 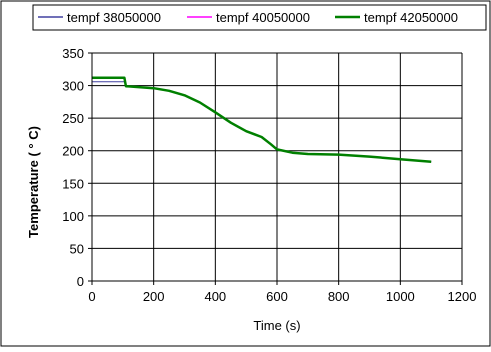 I want to click on legend-label-1: tempf 38050000, so click(x=114, y=17).